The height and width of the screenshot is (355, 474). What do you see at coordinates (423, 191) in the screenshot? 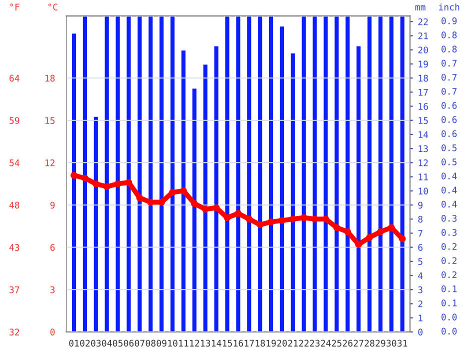
I see `y2-tick-label: 10` at bounding box center [423, 191].